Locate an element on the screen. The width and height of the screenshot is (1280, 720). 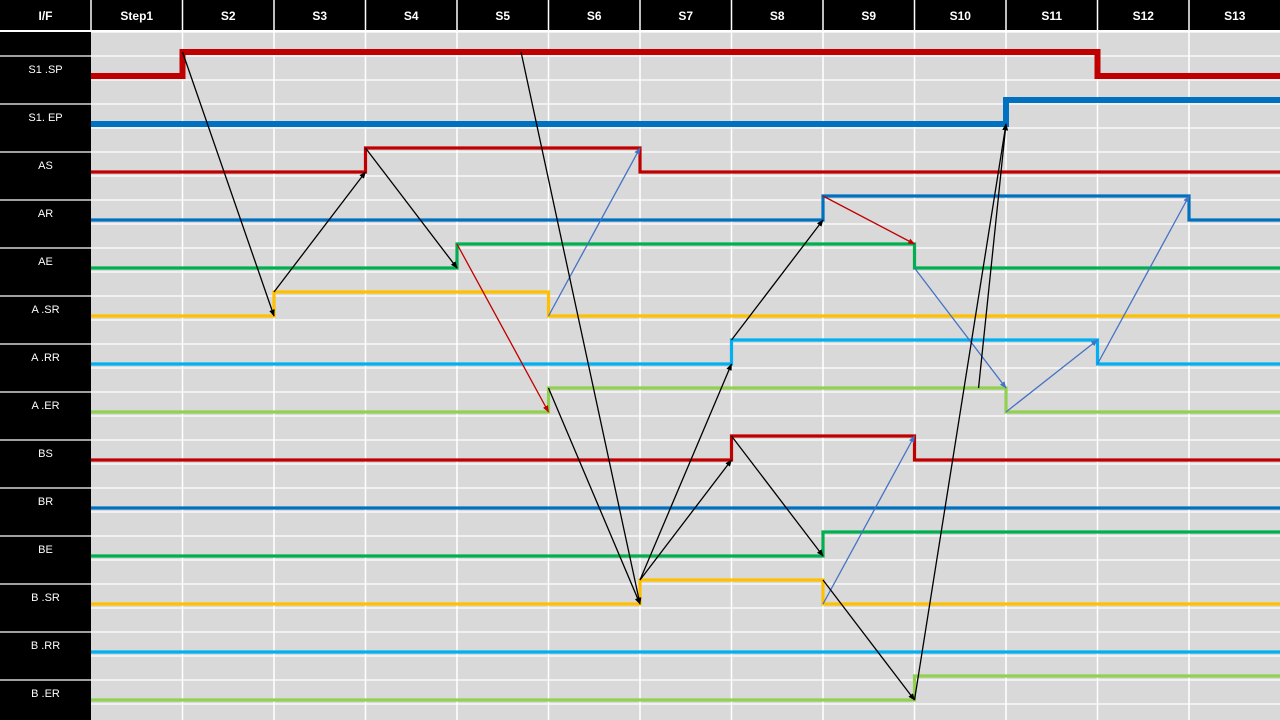
step-header-s5: S5 is located at coordinates (502, 16).